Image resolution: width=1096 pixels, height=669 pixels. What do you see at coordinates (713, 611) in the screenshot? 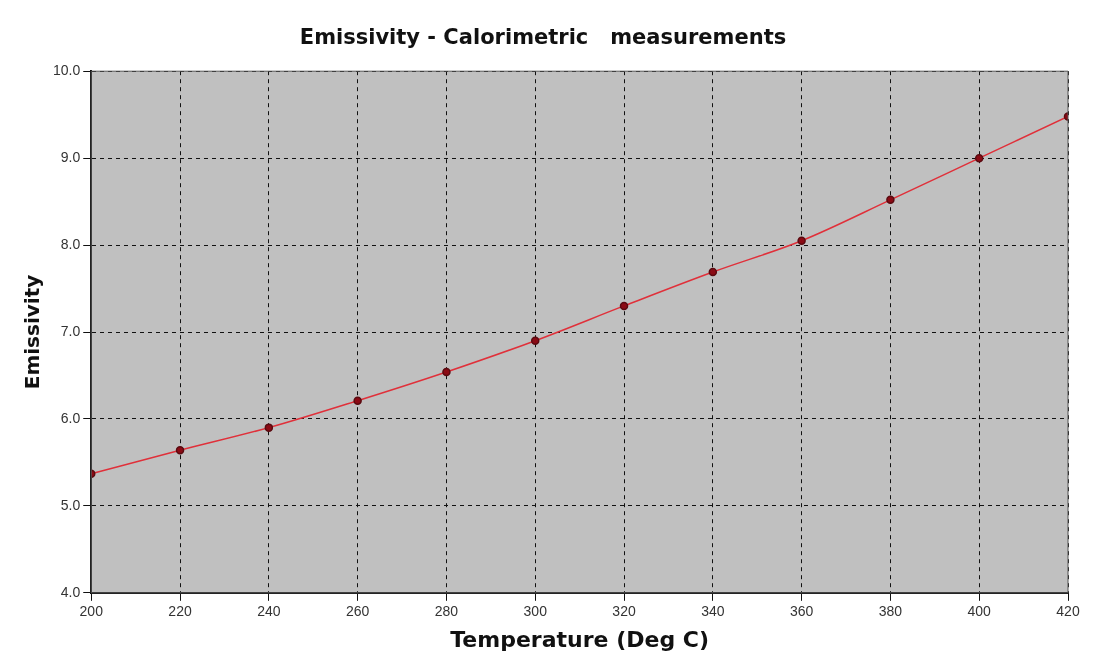
I see `x-tick-label: 340` at bounding box center [713, 611].